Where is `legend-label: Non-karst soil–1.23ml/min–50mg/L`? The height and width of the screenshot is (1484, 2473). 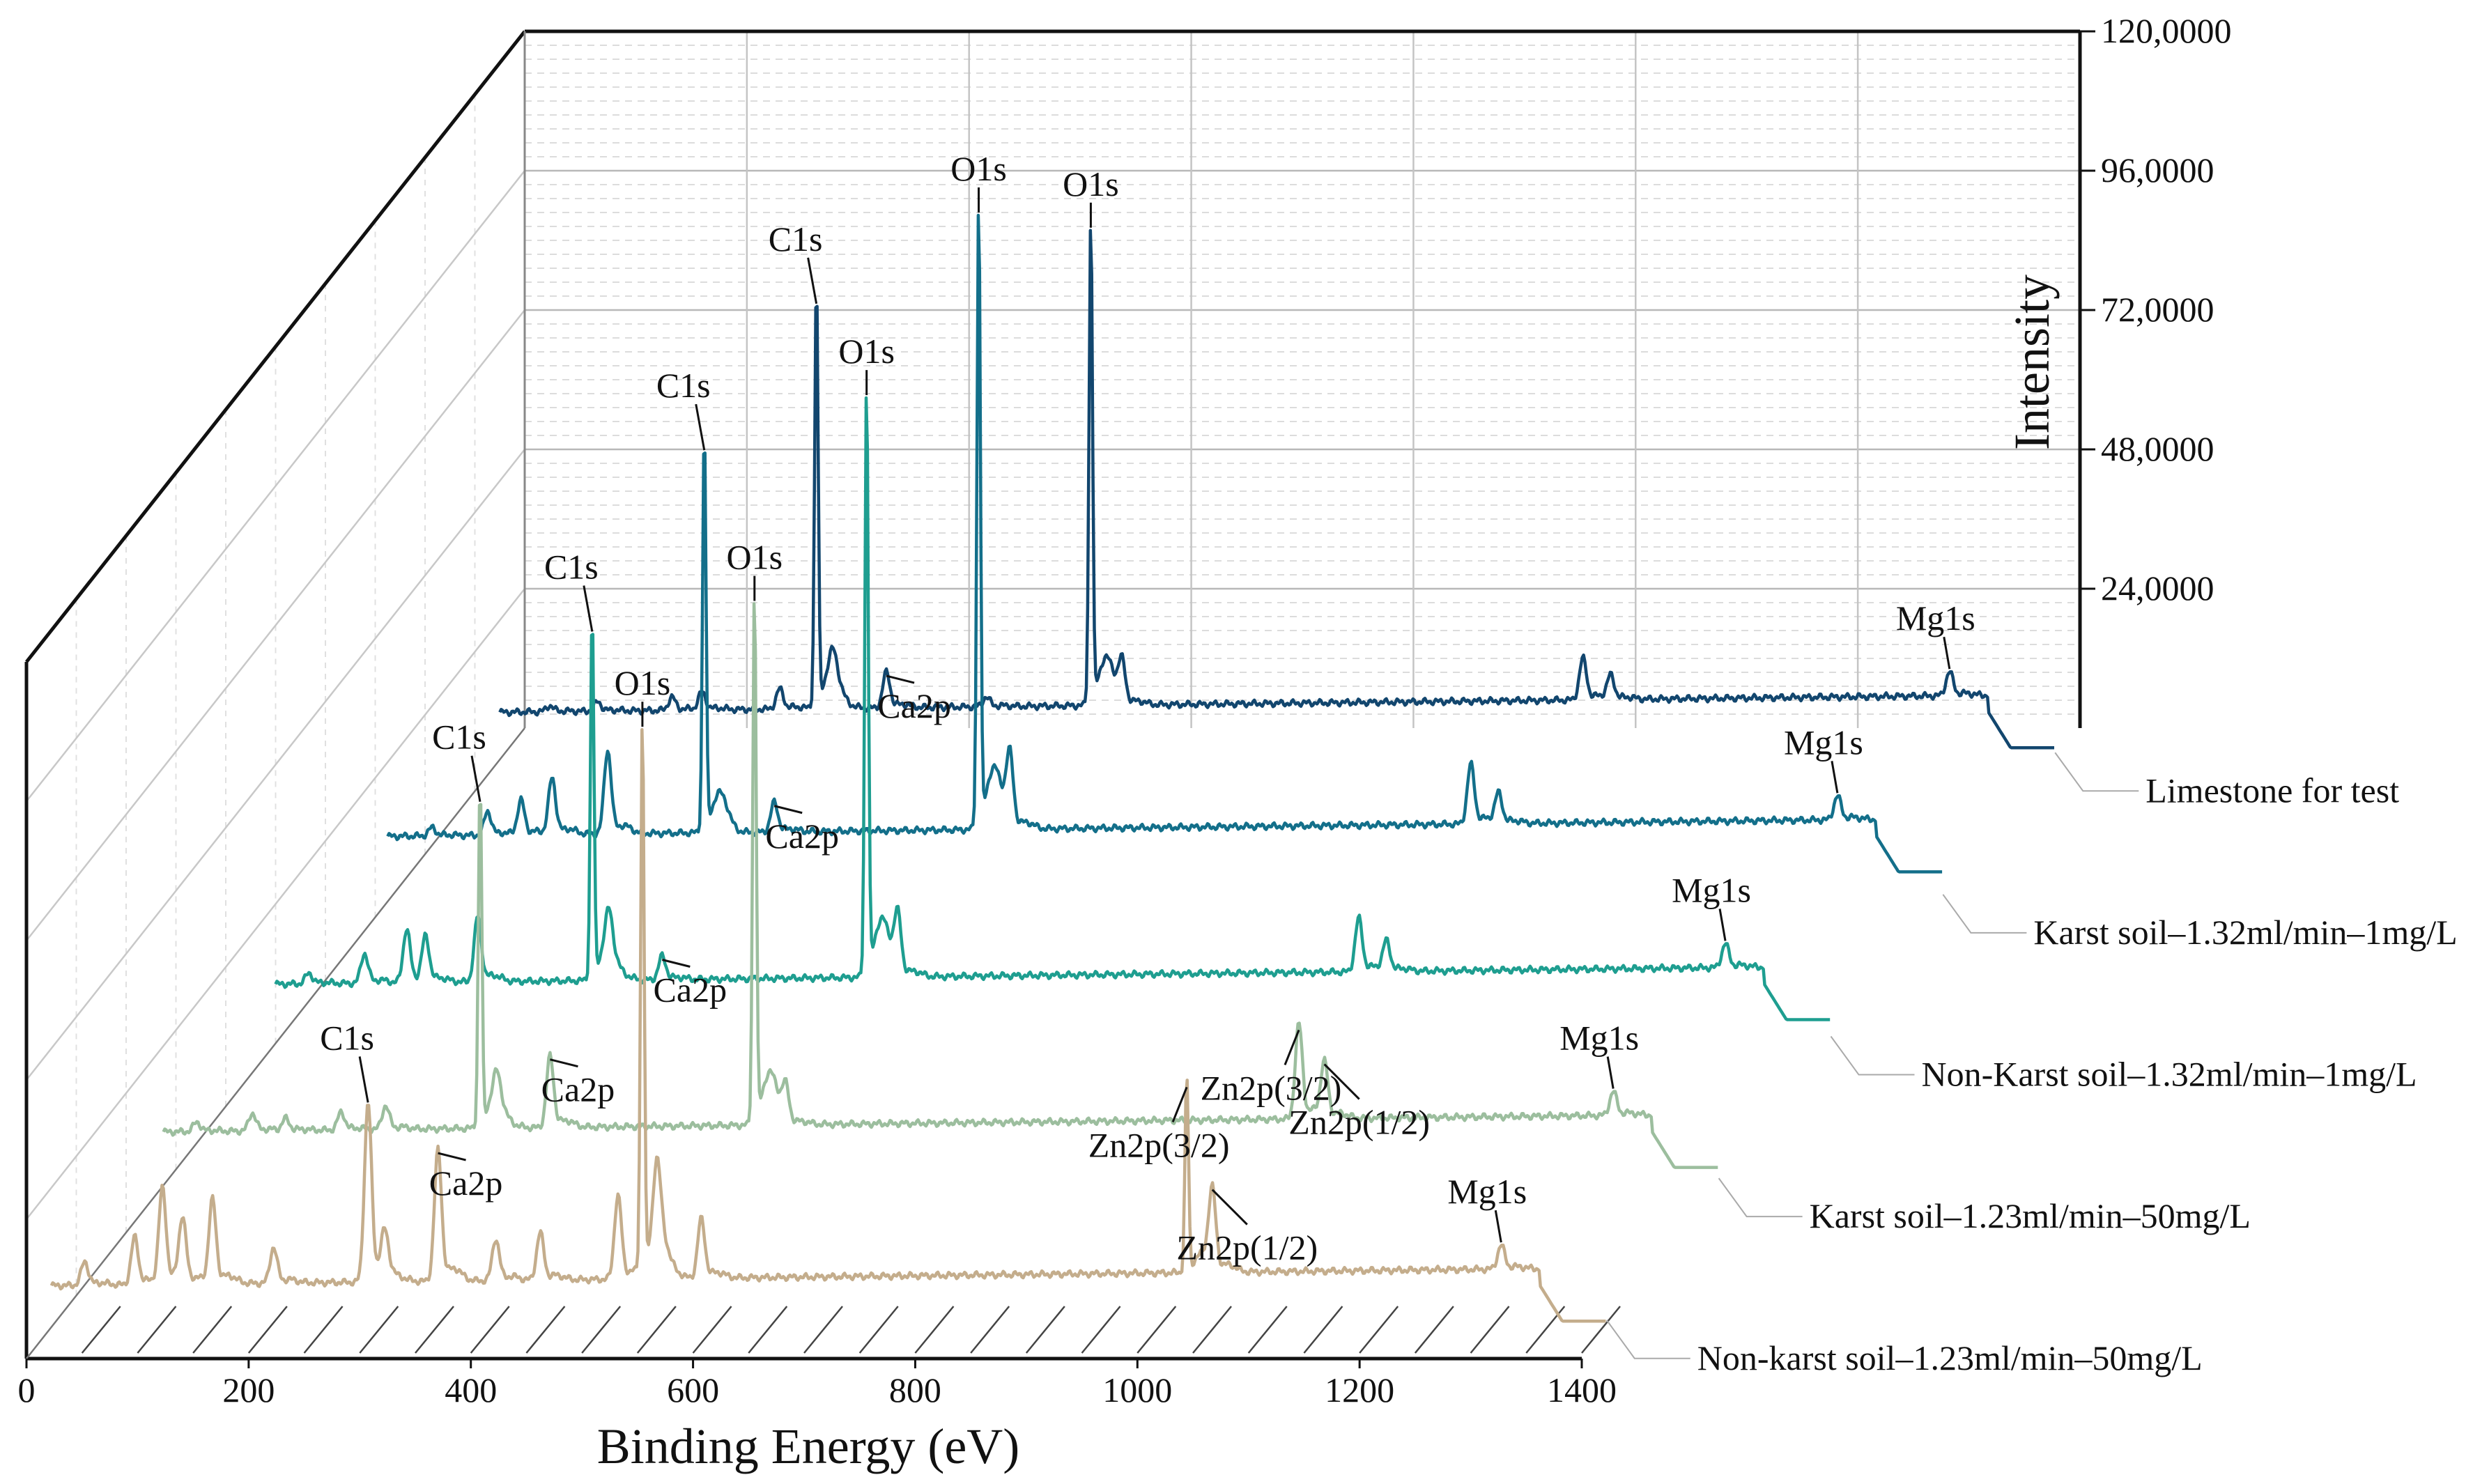
legend-label: Non-karst soil–1.23ml/min–50mg/L is located at coordinates (1950, 1357).